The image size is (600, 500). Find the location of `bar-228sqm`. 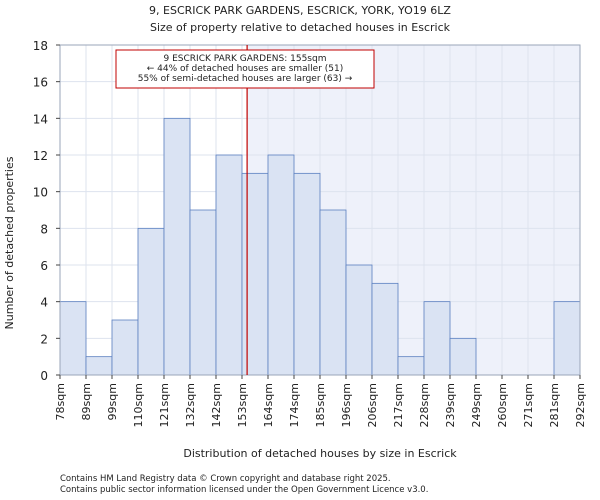

bar-228sqm is located at coordinates (437, 338).